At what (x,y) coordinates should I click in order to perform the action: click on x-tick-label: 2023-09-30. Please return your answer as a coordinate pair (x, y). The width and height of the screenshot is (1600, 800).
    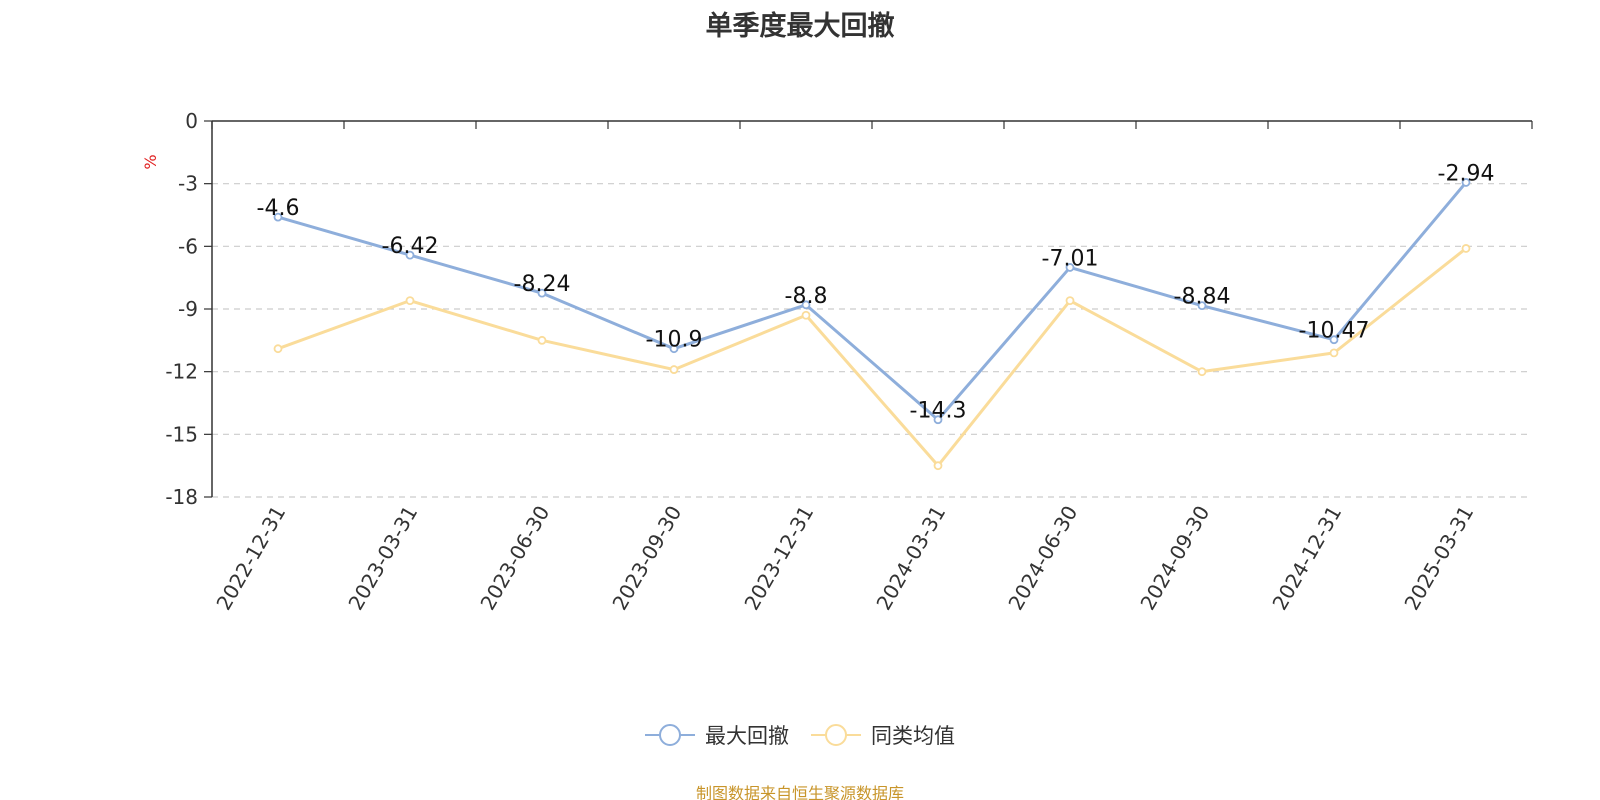
    Looking at the image, I should click on (646, 558).